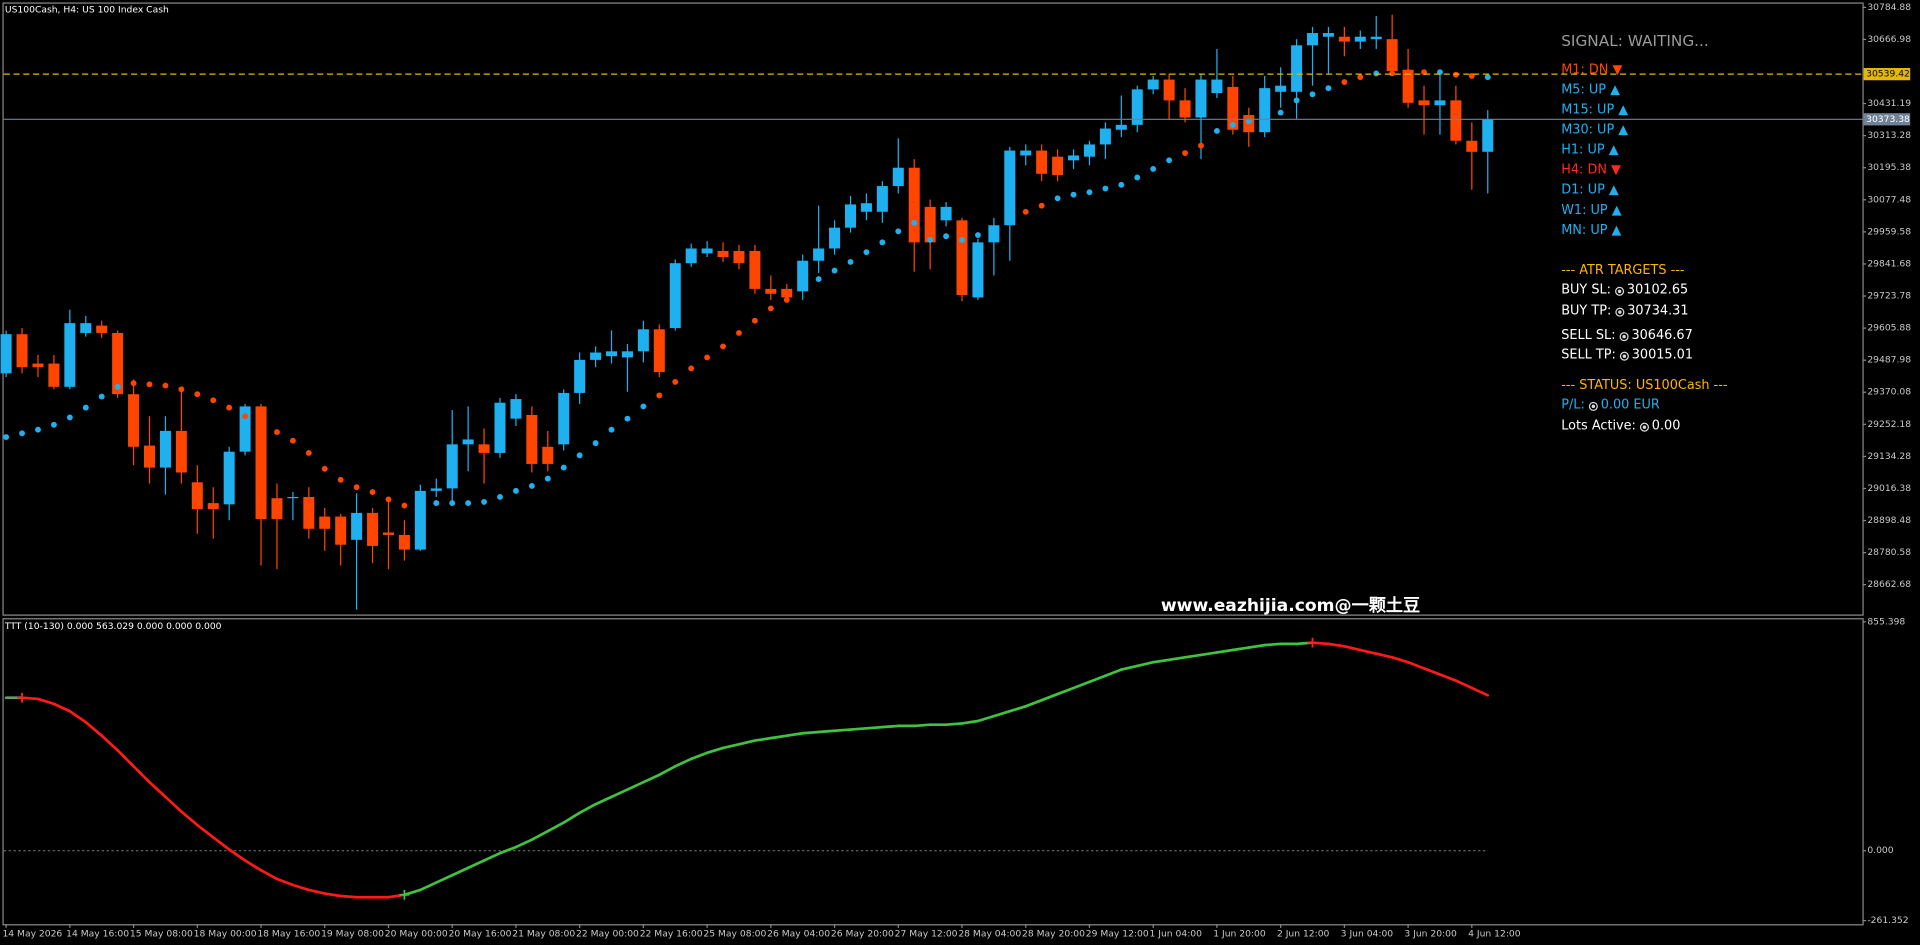 This screenshot has width=1920, height=945. Describe the element at coordinates (1594, 129) in the screenshot. I see `timeframe-signal: M30: UP ▲` at that location.